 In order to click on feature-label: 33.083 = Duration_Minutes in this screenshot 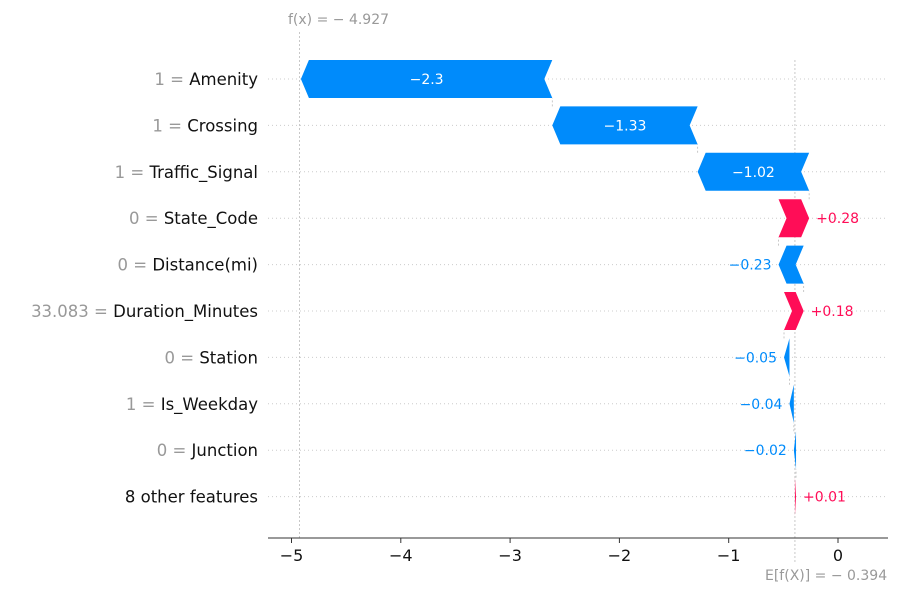, I will do `click(144, 312)`.